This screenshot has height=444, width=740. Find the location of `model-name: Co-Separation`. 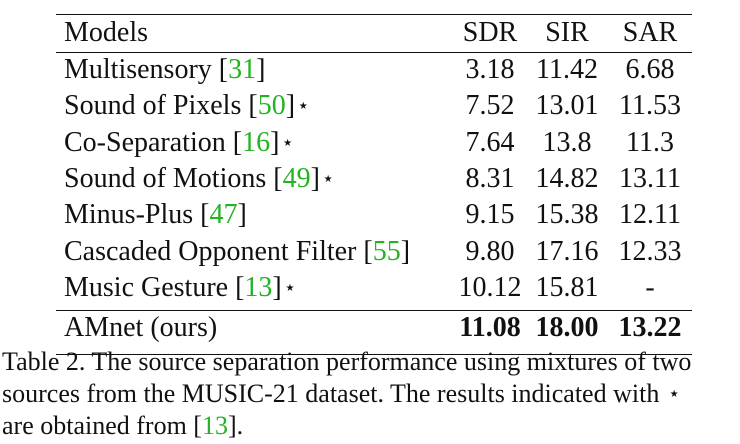

model-name: Co-Separation is located at coordinates (145, 142).